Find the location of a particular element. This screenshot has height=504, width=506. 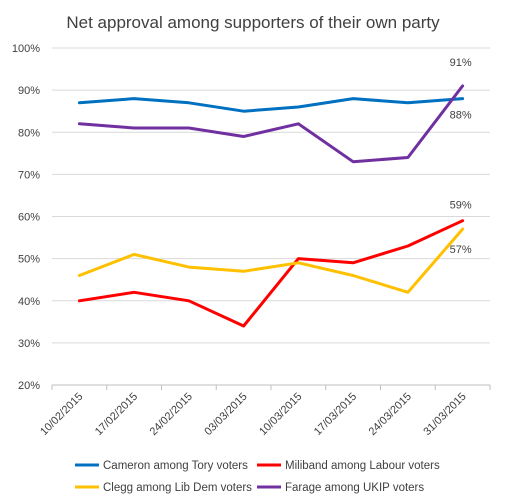

data-label: 88% is located at coordinates (461, 116).